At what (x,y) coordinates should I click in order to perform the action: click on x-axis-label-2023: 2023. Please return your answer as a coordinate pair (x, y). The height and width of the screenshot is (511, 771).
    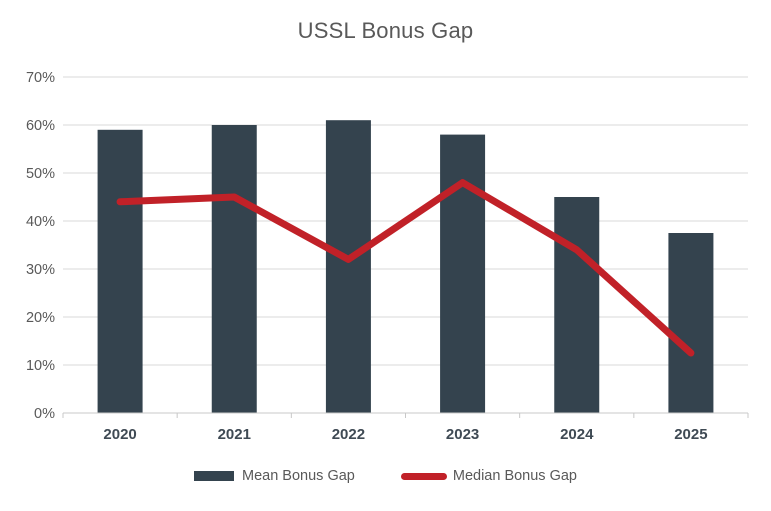
    Looking at the image, I should click on (462, 434).